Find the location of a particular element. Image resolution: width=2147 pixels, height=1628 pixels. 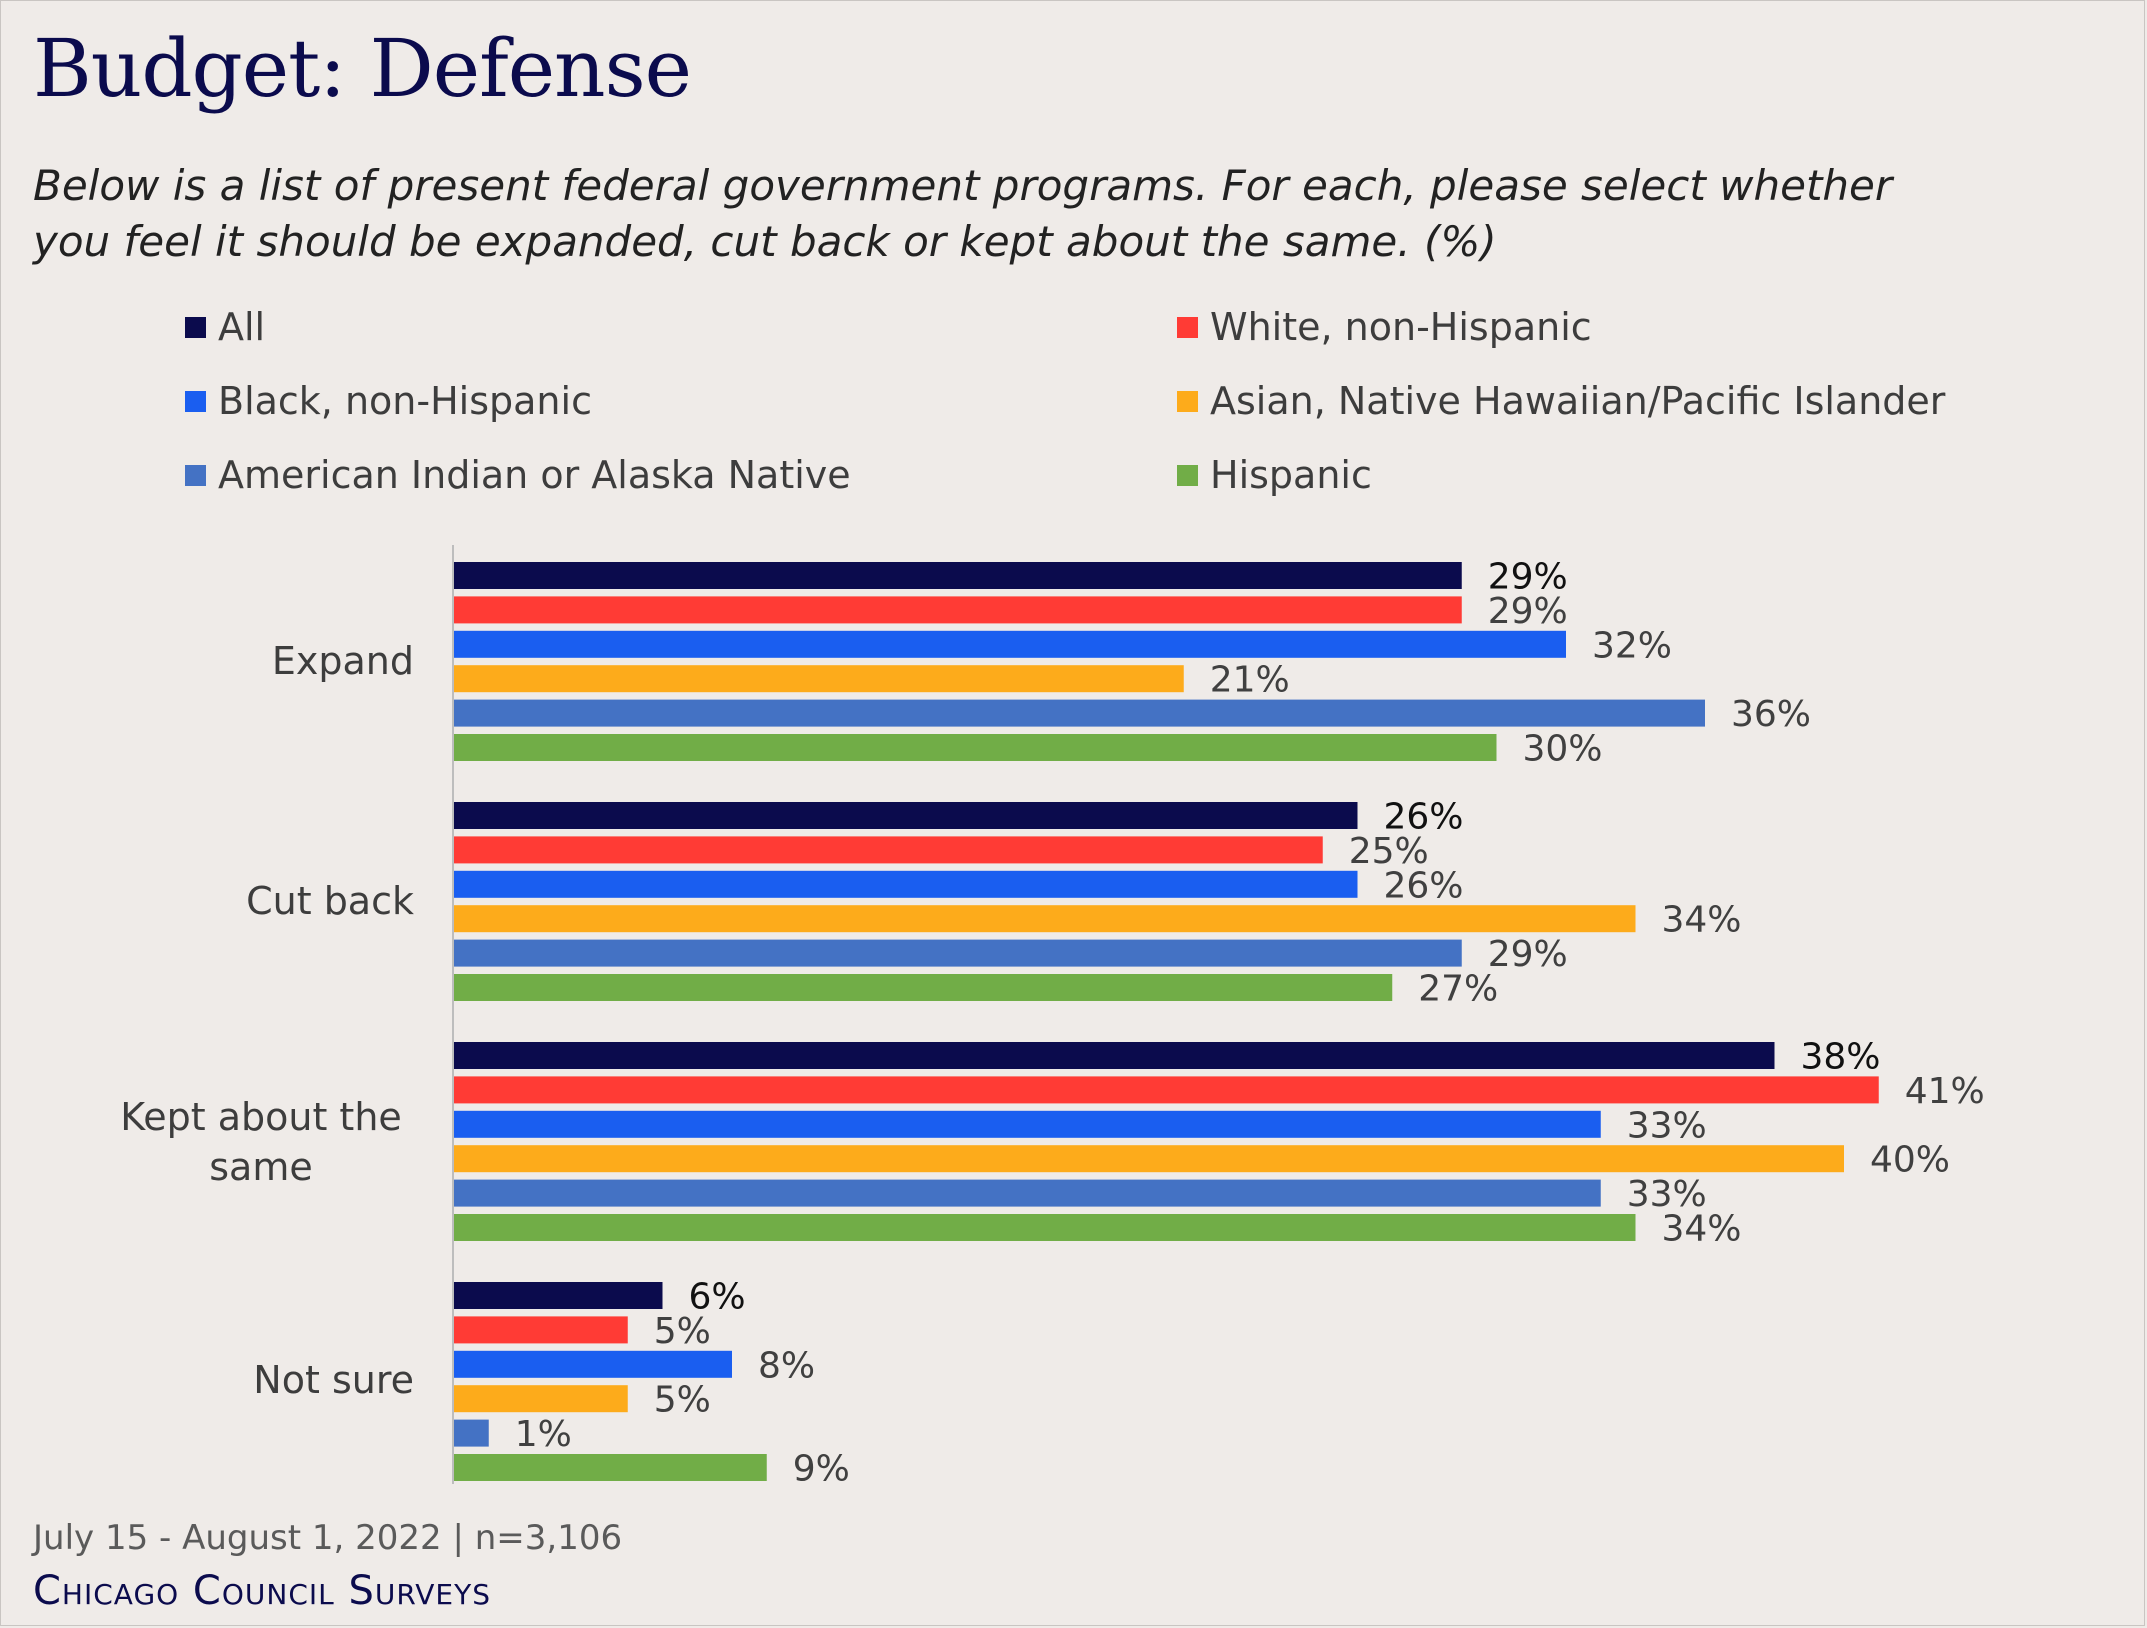

bar-not-sure-hispanic is located at coordinates (610, 1467).